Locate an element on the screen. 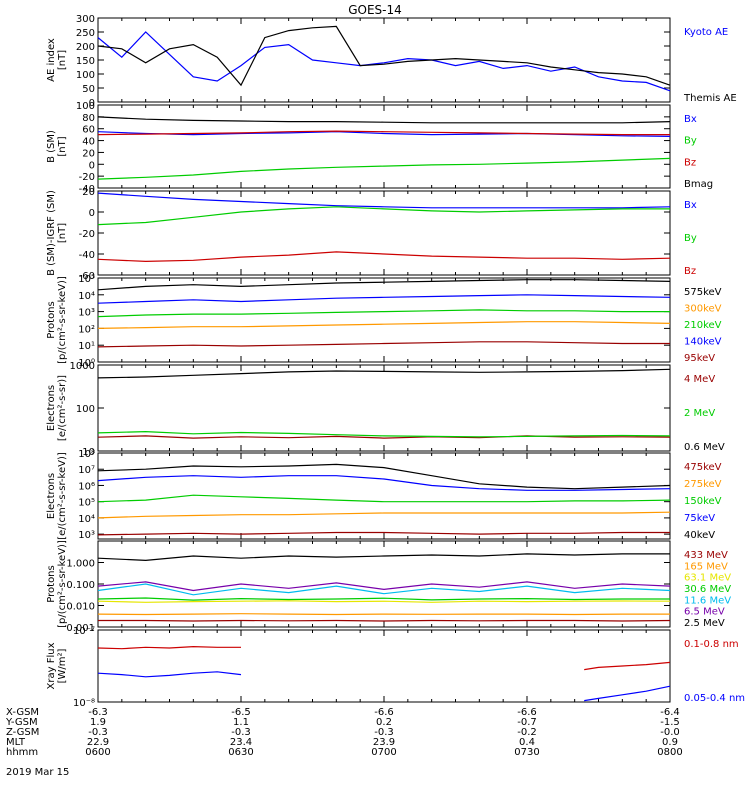 The width and height of the screenshot is (750, 800). legend-label: 2 MeV is located at coordinates (699, 413).